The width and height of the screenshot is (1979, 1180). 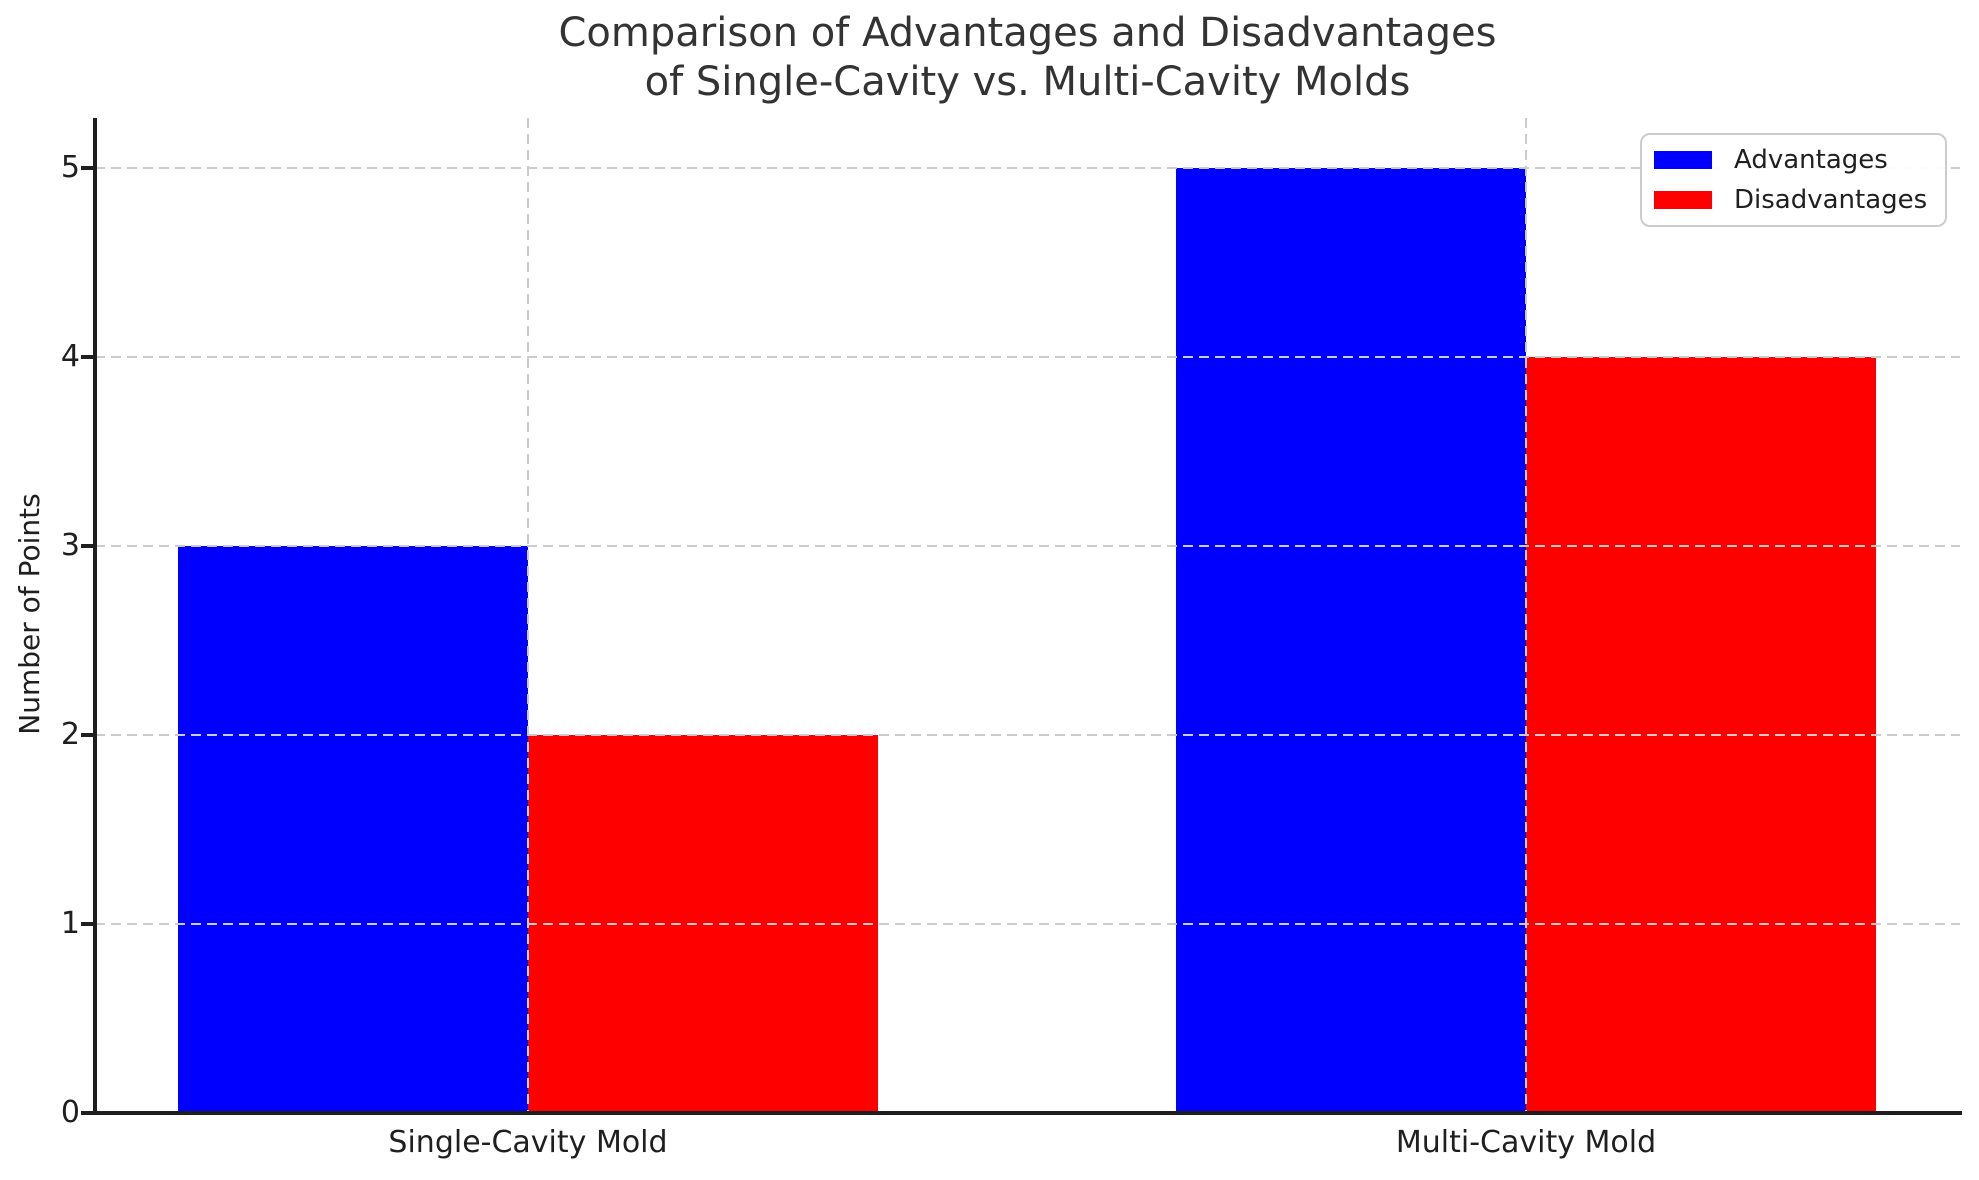 What do you see at coordinates (1683, 200) in the screenshot?
I see `legend-swatch-disadvantages` at bounding box center [1683, 200].